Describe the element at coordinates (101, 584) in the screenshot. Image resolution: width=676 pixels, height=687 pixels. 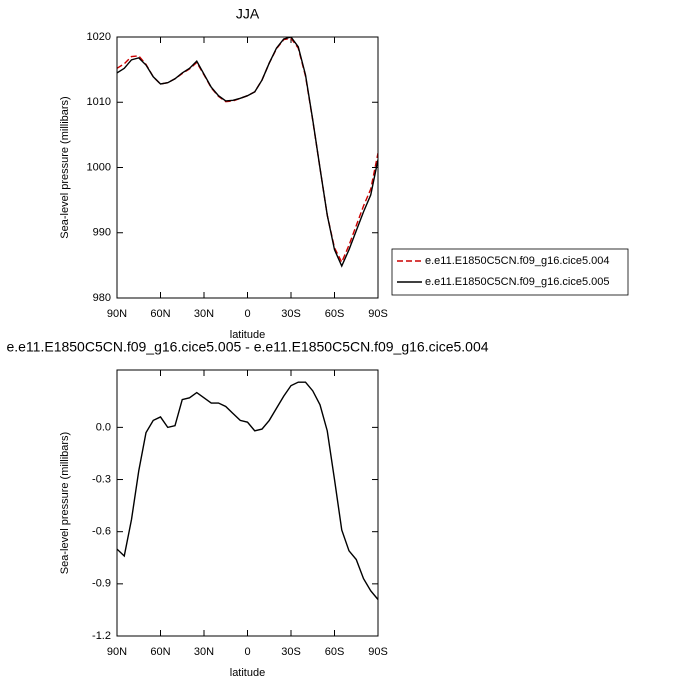
I see `y-tick-label: -0.9` at that location.